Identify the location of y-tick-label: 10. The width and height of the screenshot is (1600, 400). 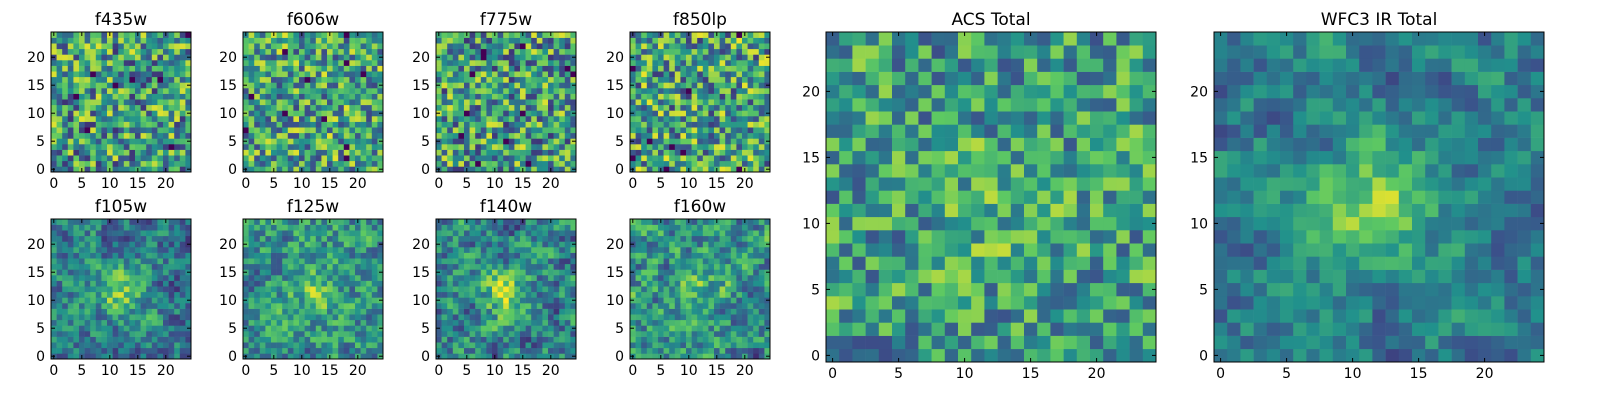
(421, 301).